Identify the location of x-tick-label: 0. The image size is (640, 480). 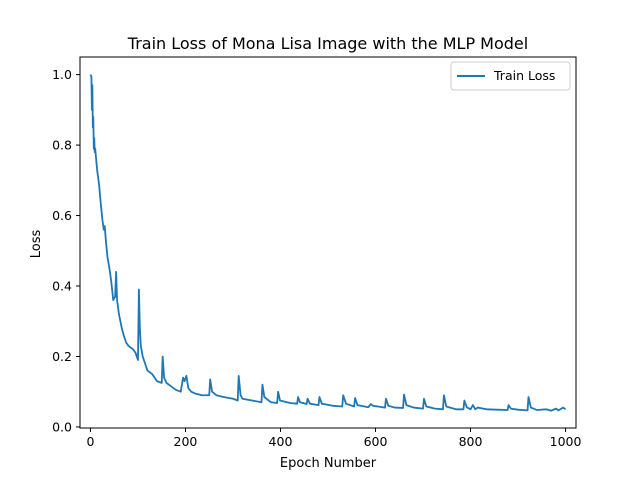
(90, 441).